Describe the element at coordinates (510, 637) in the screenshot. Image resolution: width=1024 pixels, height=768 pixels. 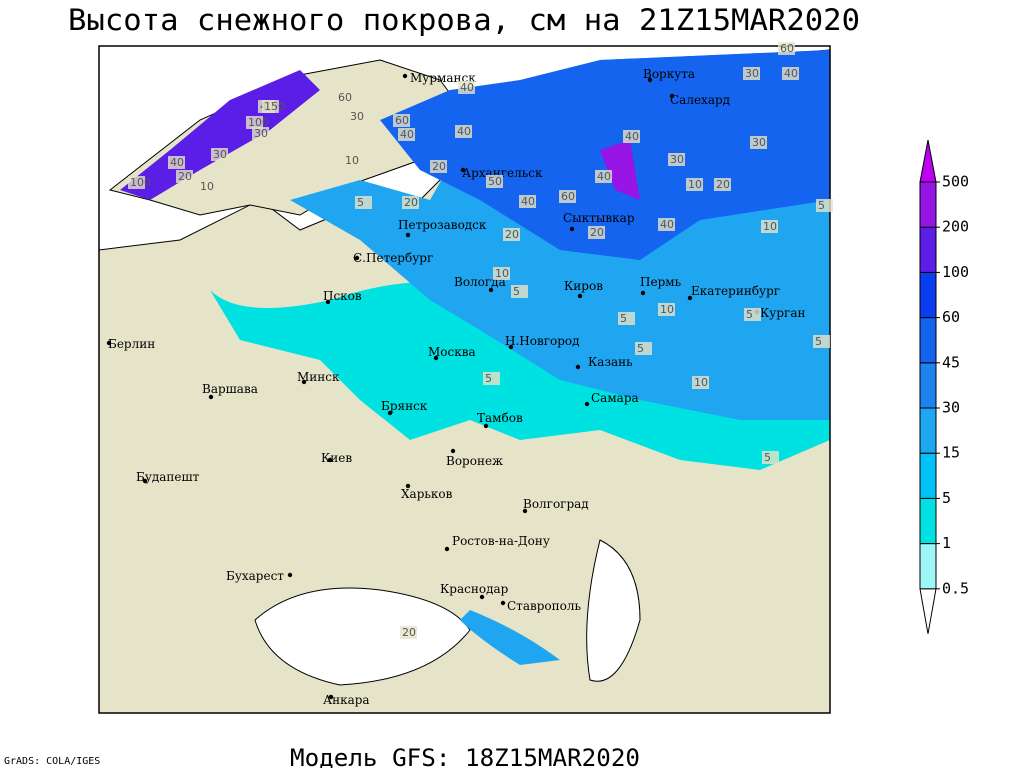
I see `snow-caucasus` at that location.